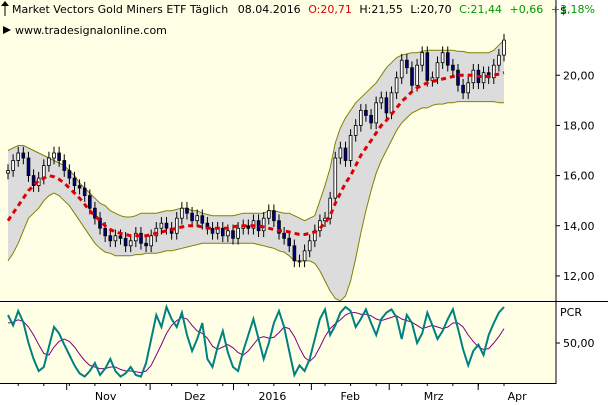 The image size is (608, 405). I want to click on x-tick-label: Mrz, so click(434, 396).